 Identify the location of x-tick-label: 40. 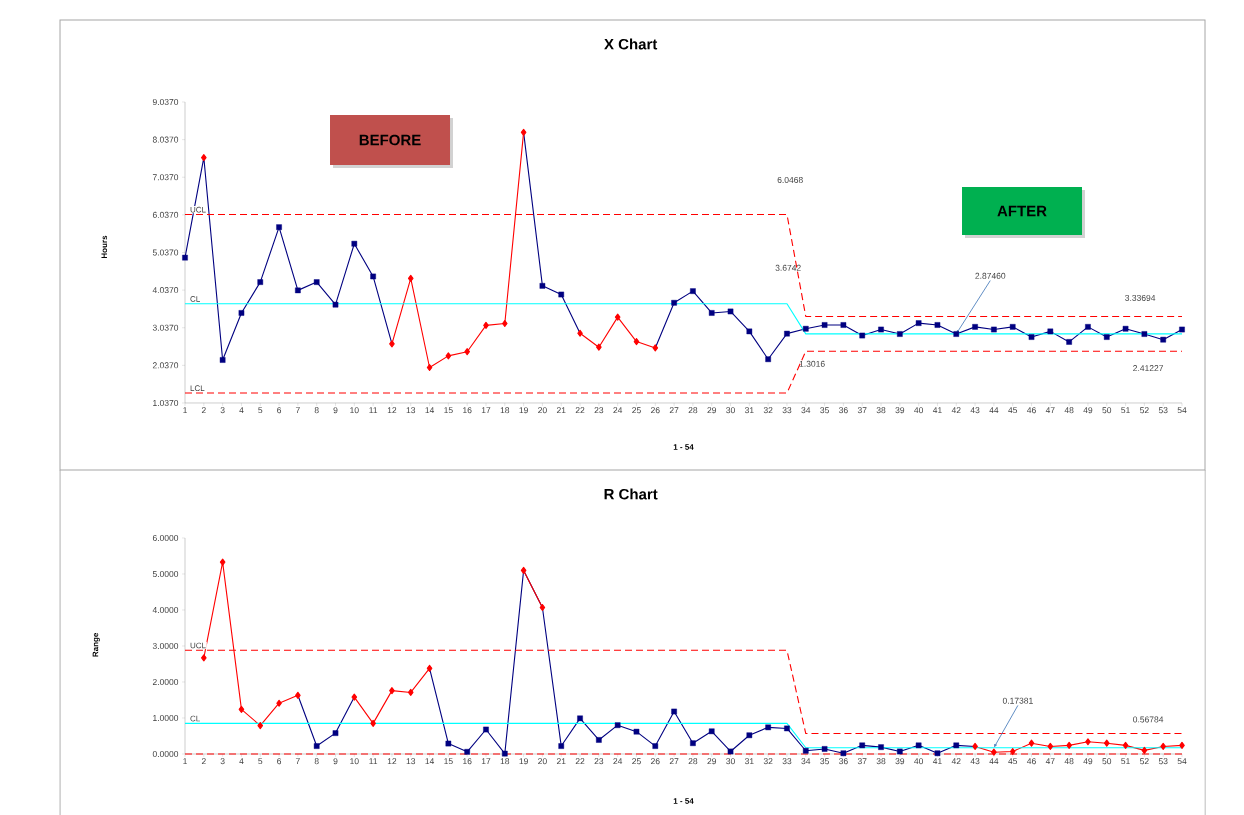
(919, 409).